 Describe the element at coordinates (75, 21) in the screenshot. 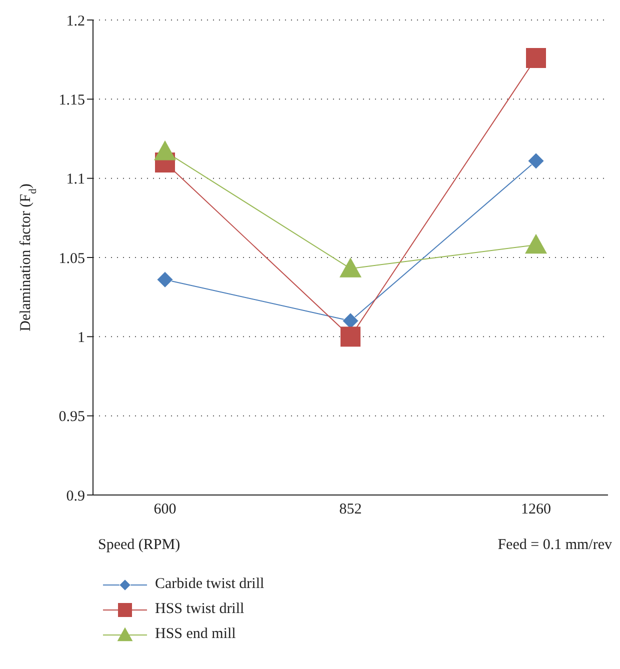

I see `y-tick-label: 1.2` at that location.